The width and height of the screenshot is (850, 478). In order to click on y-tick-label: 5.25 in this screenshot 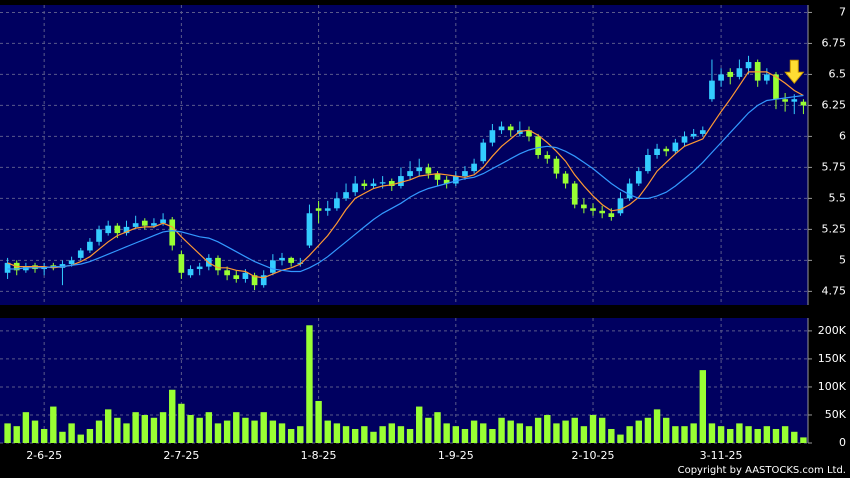, I will do `click(834, 228)`.